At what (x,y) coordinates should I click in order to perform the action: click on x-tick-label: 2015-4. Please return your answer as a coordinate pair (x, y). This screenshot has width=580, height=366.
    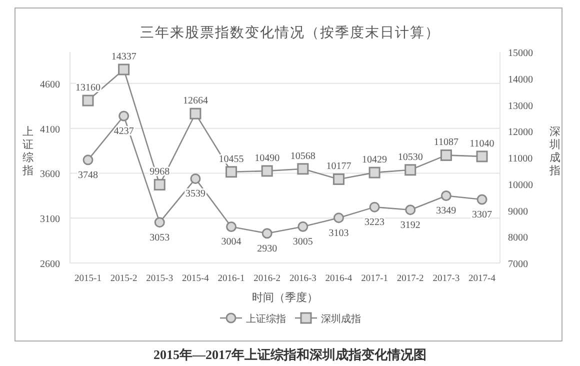
    Looking at the image, I should click on (196, 279).